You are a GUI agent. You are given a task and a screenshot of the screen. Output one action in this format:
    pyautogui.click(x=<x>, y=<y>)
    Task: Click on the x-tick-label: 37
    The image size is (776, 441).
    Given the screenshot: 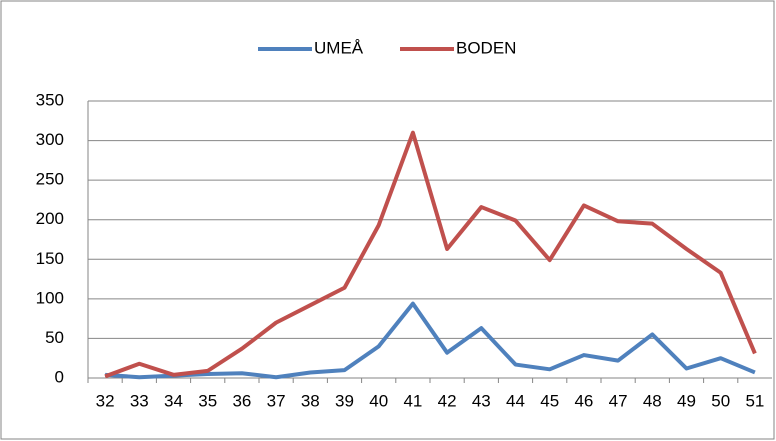 What is the action you would take?
    pyautogui.click(x=276, y=400)
    